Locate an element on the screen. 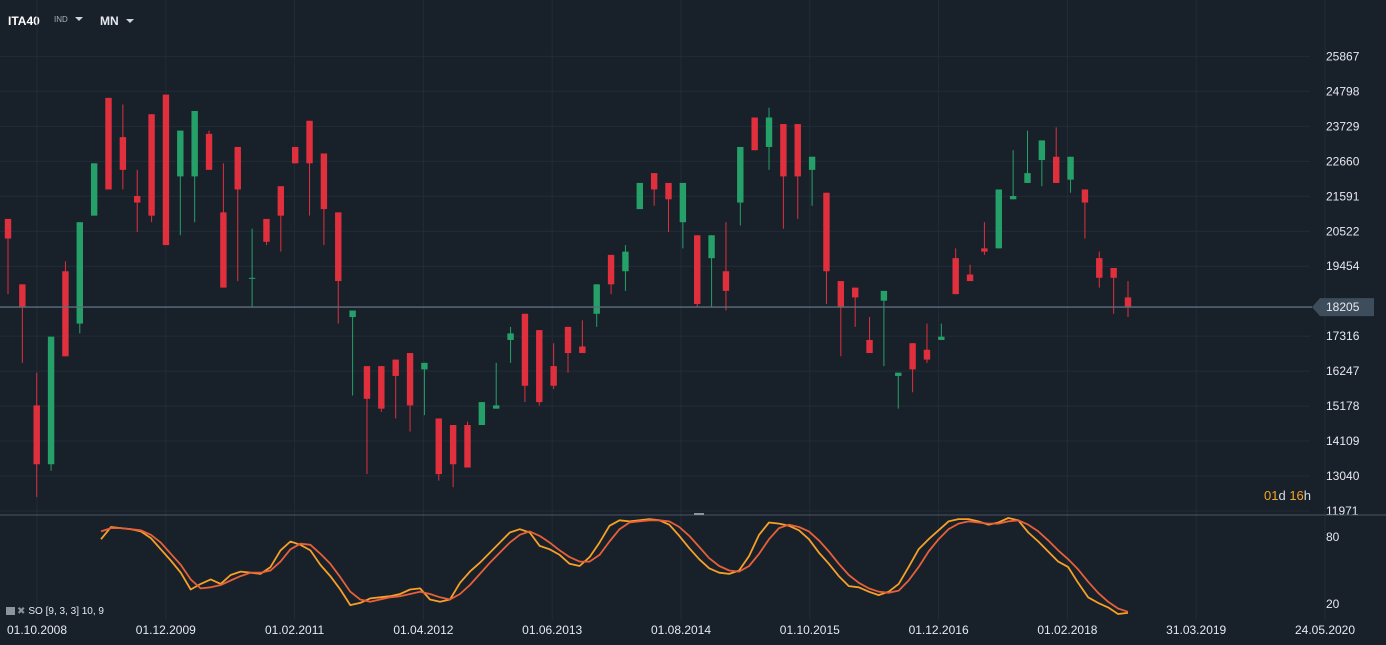  timeframe-selector: MN is located at coordinates (109, 21).